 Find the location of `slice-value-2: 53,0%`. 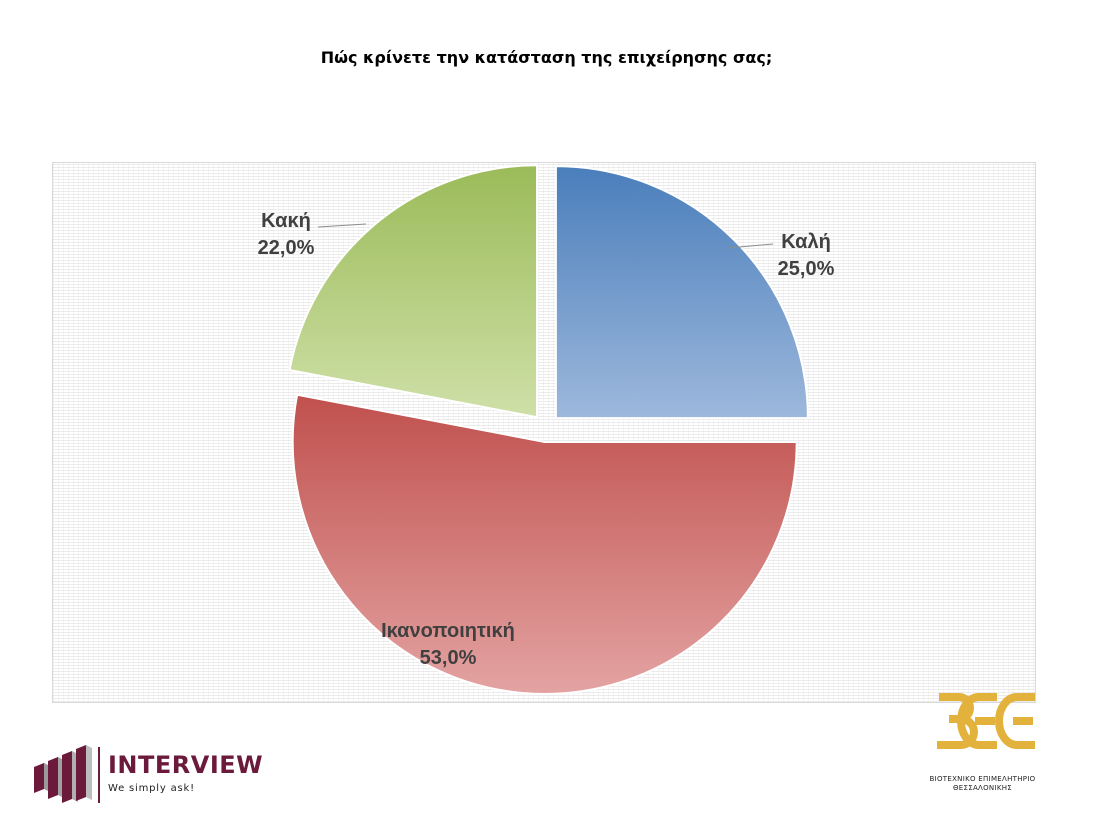

slice-value-2: 53,0% is located at coordinates (448, 658).